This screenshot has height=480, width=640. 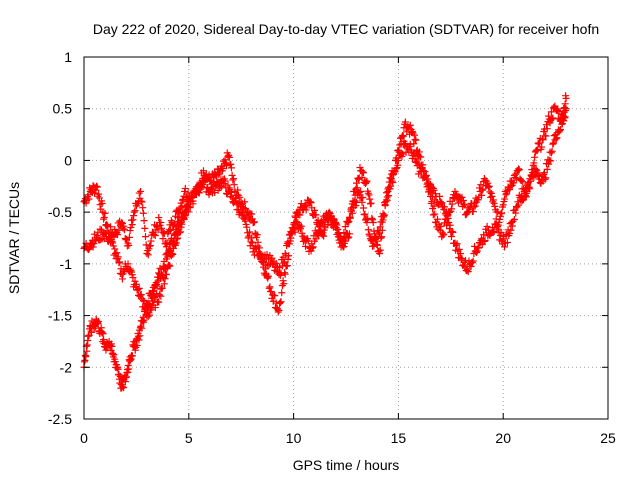 What do you see at coordinates (60, 212) in the screenshot?
I see `y-tick-label: -0.5` at bounding box center [60, 212].